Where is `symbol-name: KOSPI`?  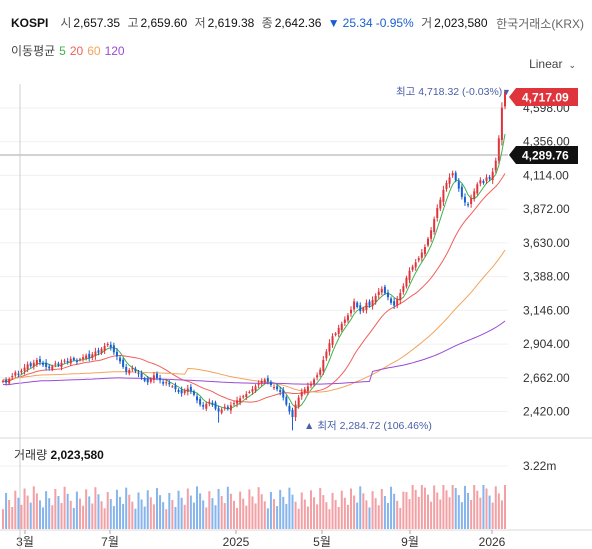 symbol-name: KOSPI is located at coordinates (30, 23).